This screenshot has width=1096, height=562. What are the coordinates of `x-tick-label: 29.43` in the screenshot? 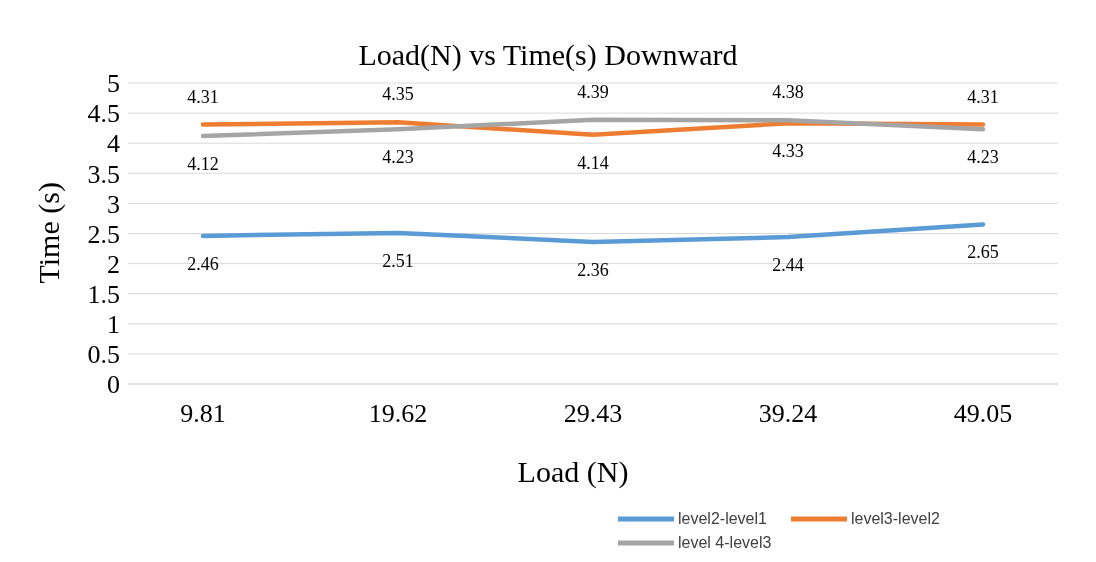 It's located at (593, 414).